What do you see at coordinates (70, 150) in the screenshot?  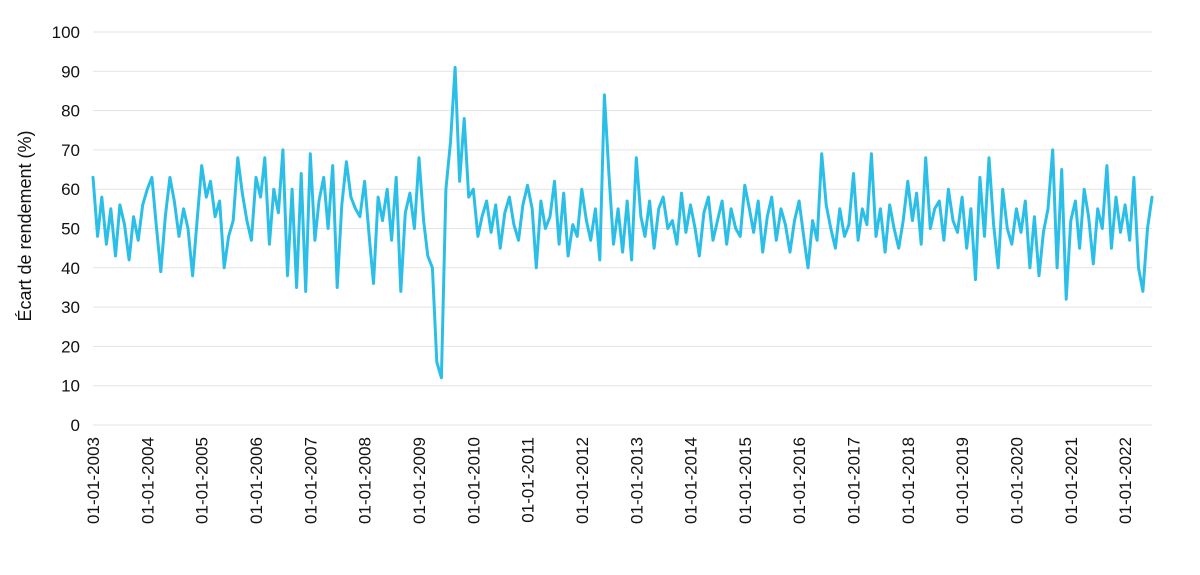 I see `y-tick-label: 70` at bounding box center [70, 150].